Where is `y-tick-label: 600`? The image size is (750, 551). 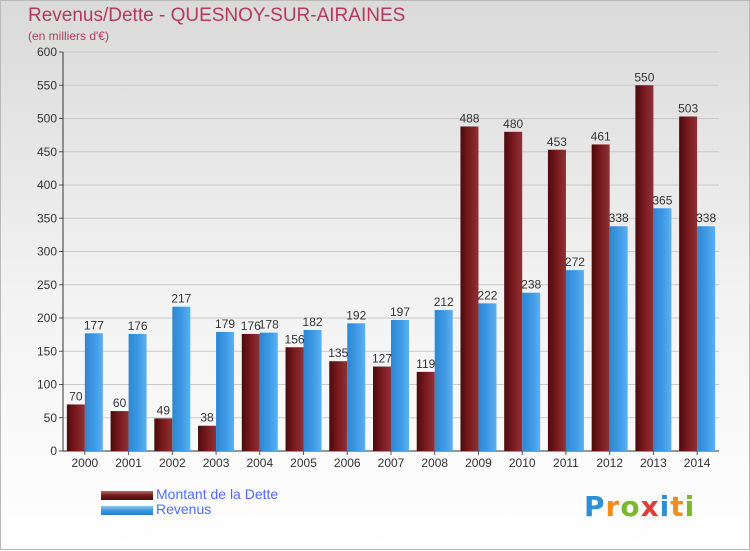 y-tick-label: 600 is located at coordinates (47, 52).